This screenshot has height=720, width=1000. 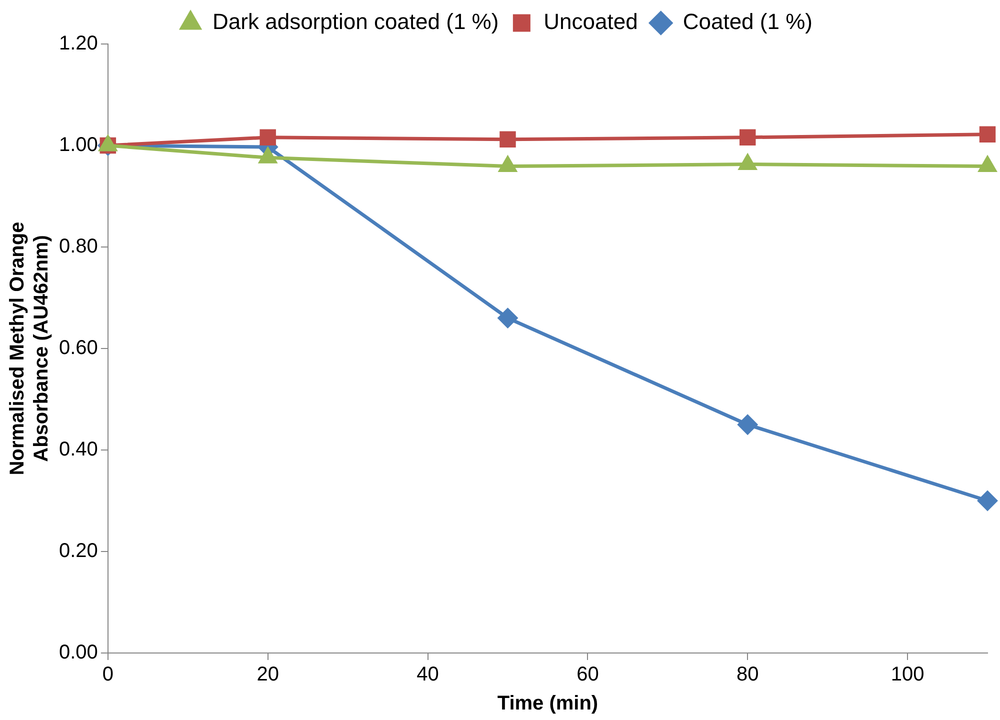 I want to click on y-tick-label: 0.00, so click(x=78, y=653).